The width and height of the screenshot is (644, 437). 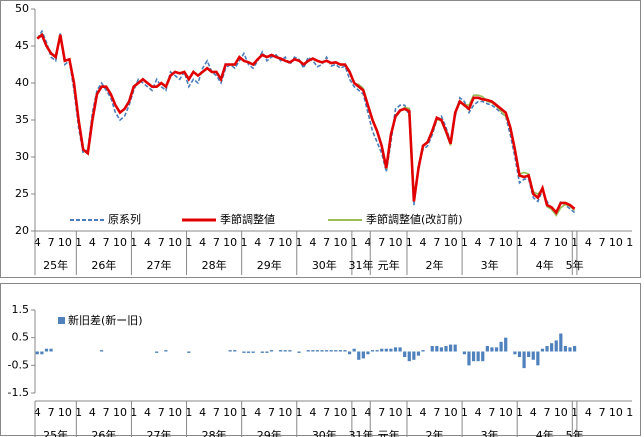 I want to click on y-tick-label: 0.5, so click(x=21, y=337).